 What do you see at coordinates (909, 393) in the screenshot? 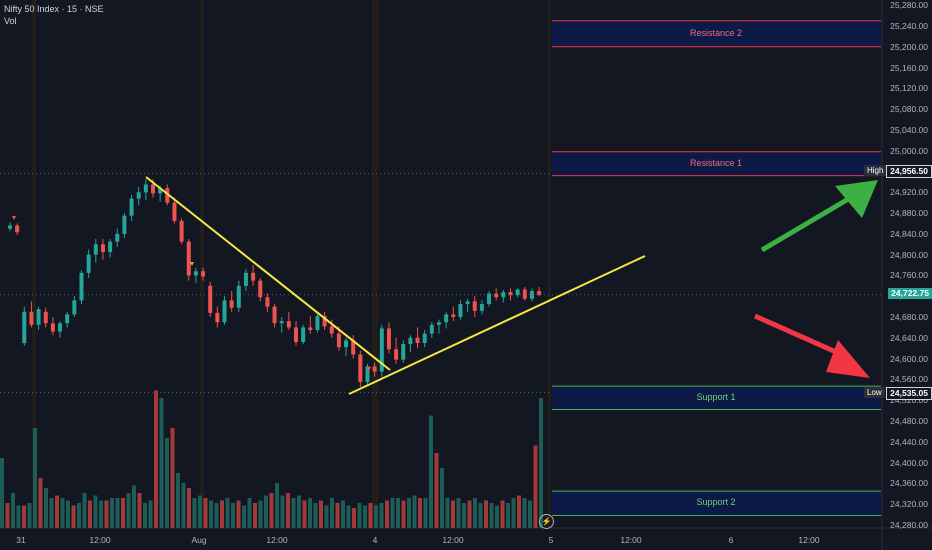
I see `low-price-tag: 24,535.05` at bounding box center [909, 393].